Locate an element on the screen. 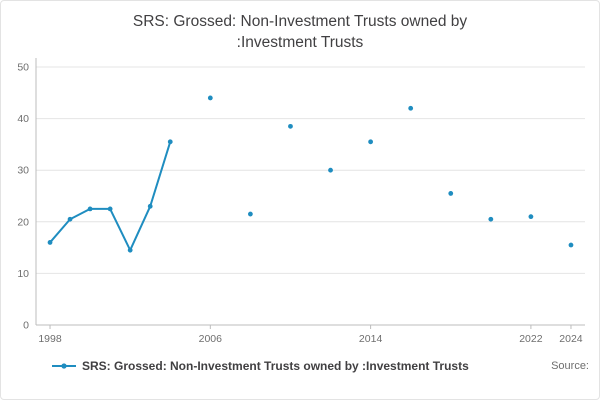 Image resolution: width=600 pixels, height=400 pixels. x-tick-label: 2024 is located at coordinates (571, 339).